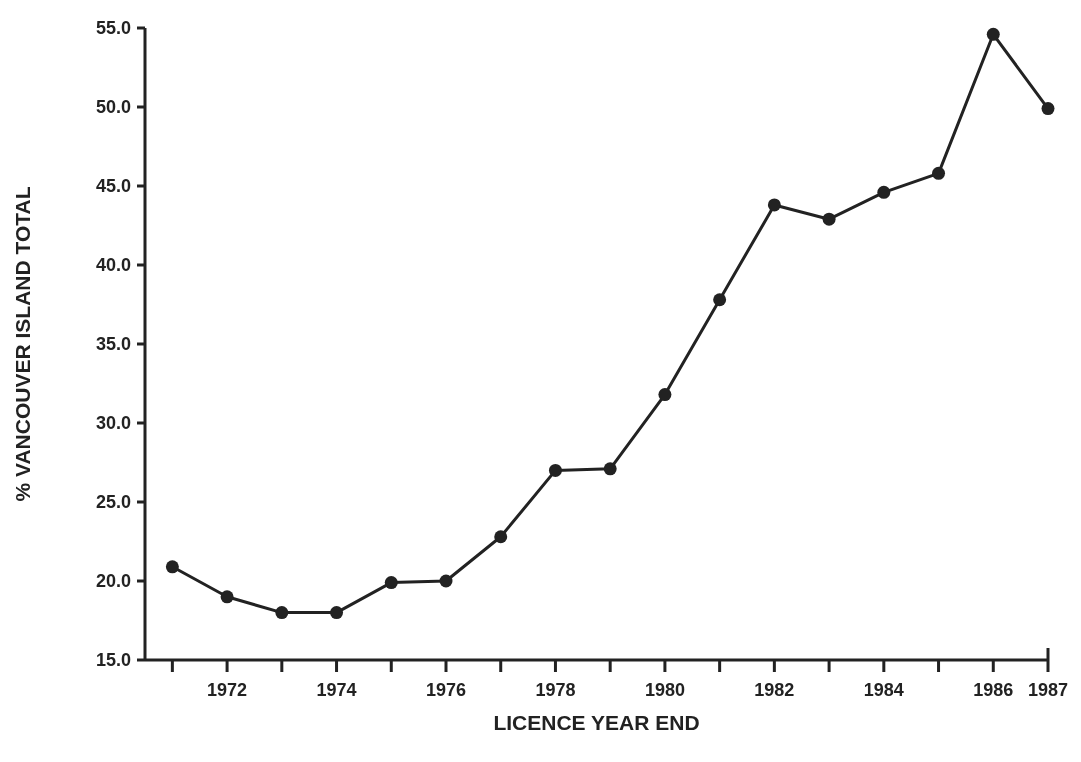  I want to click on x-tick-label: 1984, so click(883, 690).